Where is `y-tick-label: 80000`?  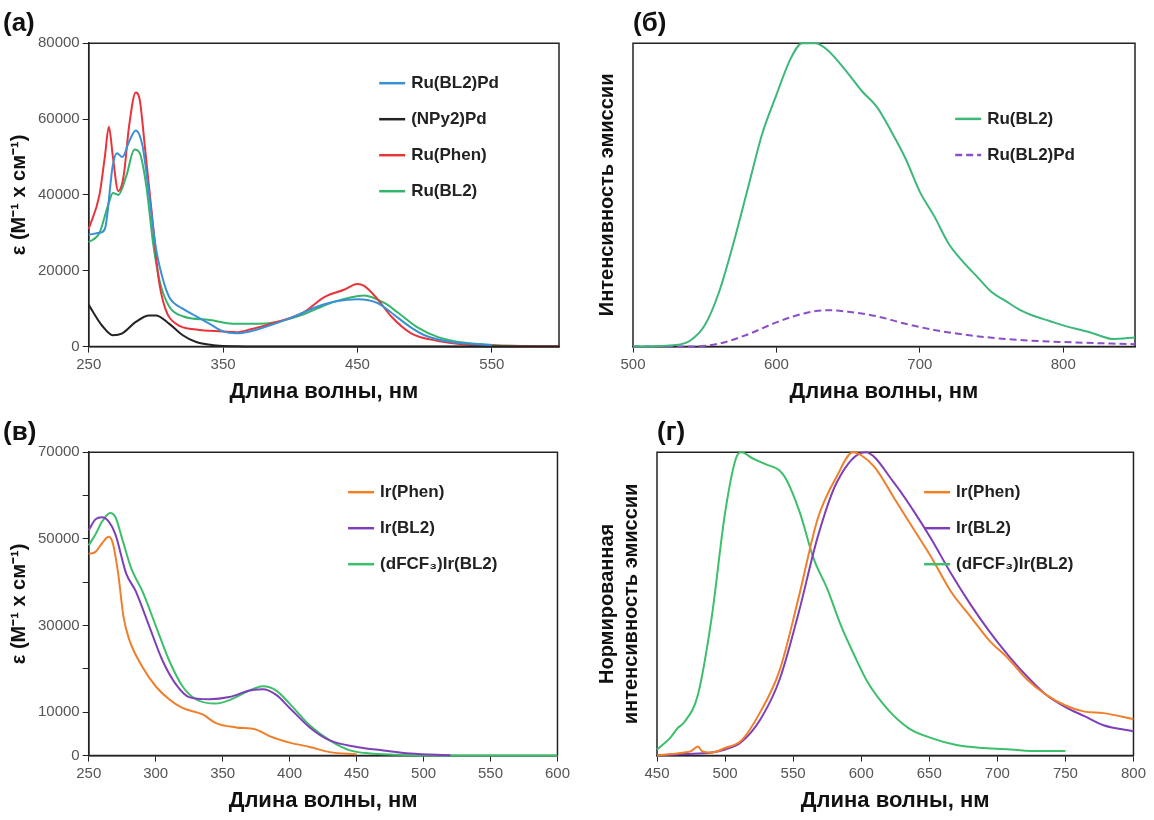
y-tick-label: 80000 is located at coordinates (58, 42).